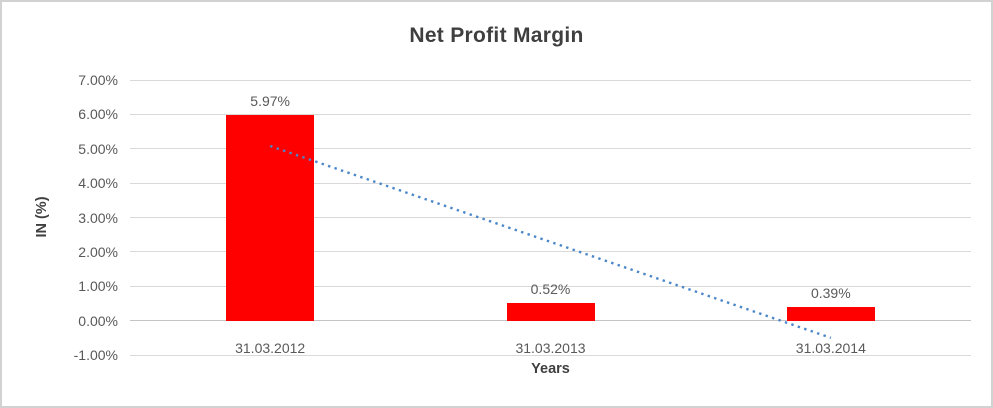 The height and width of the screenshot is (408, 993). Describe the element at coordinates (98, 114) in the screenshot. I see `y-tick-label: 6.00%` at that location.